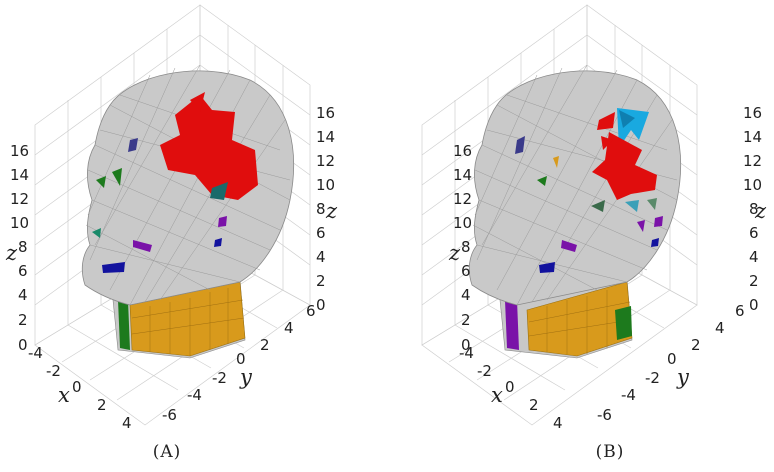 The height and width of the screenshot is (472, 774). What do you see at coordinates (167, 452) in the screenshot?
I see `caption-a: (A)` at bounding box center [167, 452].